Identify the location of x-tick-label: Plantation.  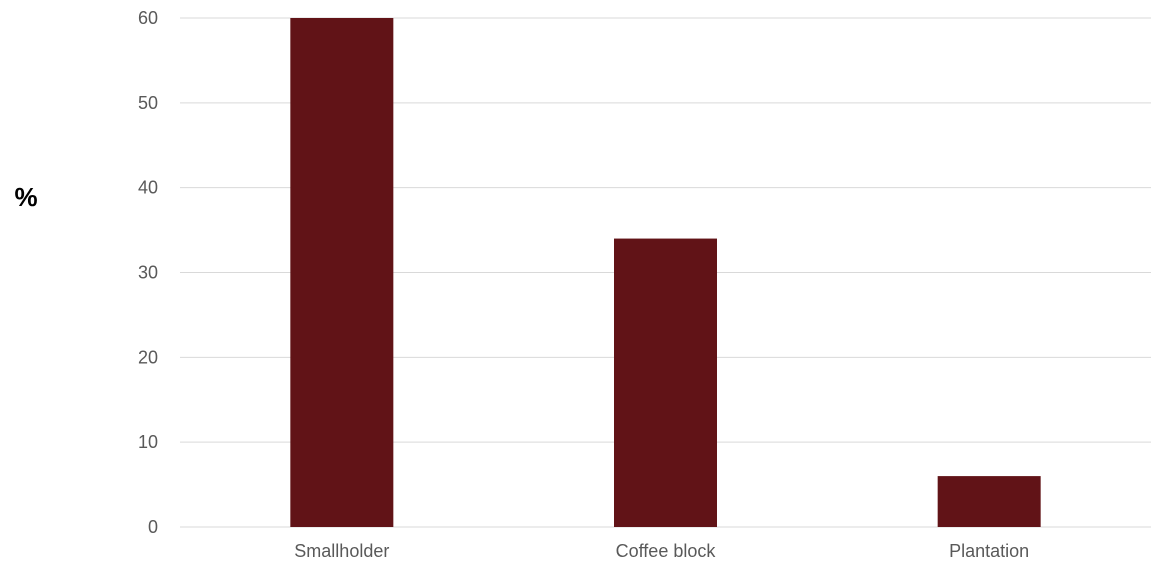
(989, 551).